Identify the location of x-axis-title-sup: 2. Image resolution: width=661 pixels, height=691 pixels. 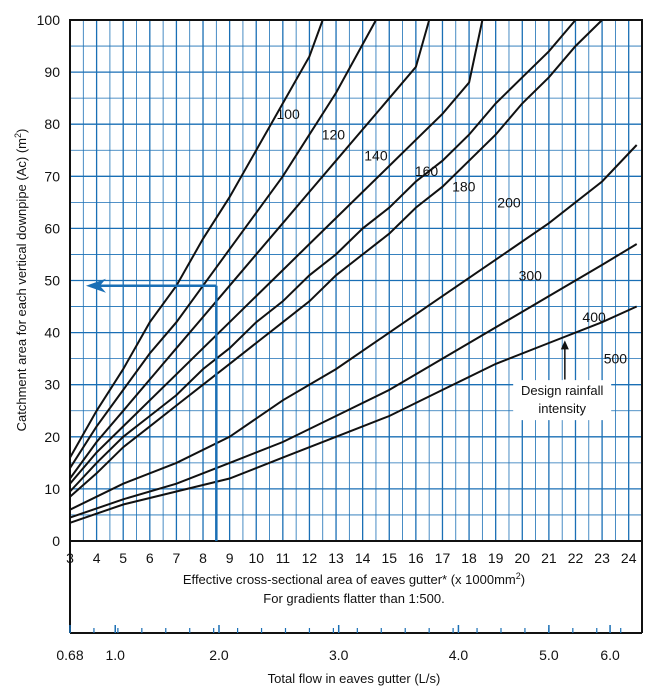
(518, 576).